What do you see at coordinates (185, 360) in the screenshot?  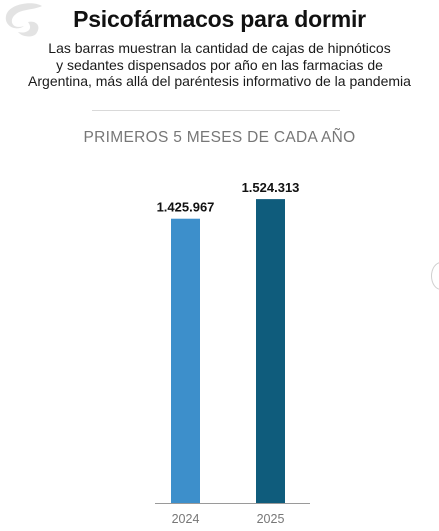 I see `bar-2024` at bounding box center [185, 360].